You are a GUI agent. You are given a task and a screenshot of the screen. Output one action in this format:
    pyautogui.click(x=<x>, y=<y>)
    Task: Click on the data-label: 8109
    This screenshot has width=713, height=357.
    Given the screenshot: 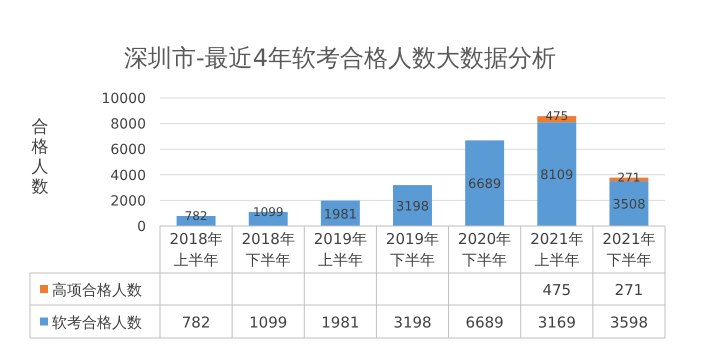 What is the action you would take?
    pyautogui.click(x=557, y=176)
    